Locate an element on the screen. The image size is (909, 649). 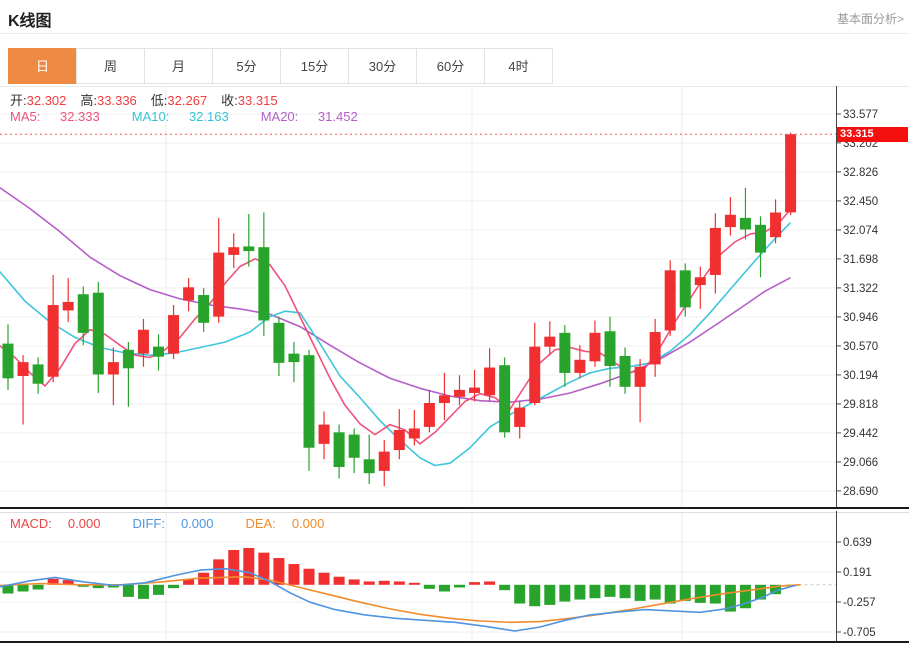
low-value: 32.267 is located at coordinates (187, 100).